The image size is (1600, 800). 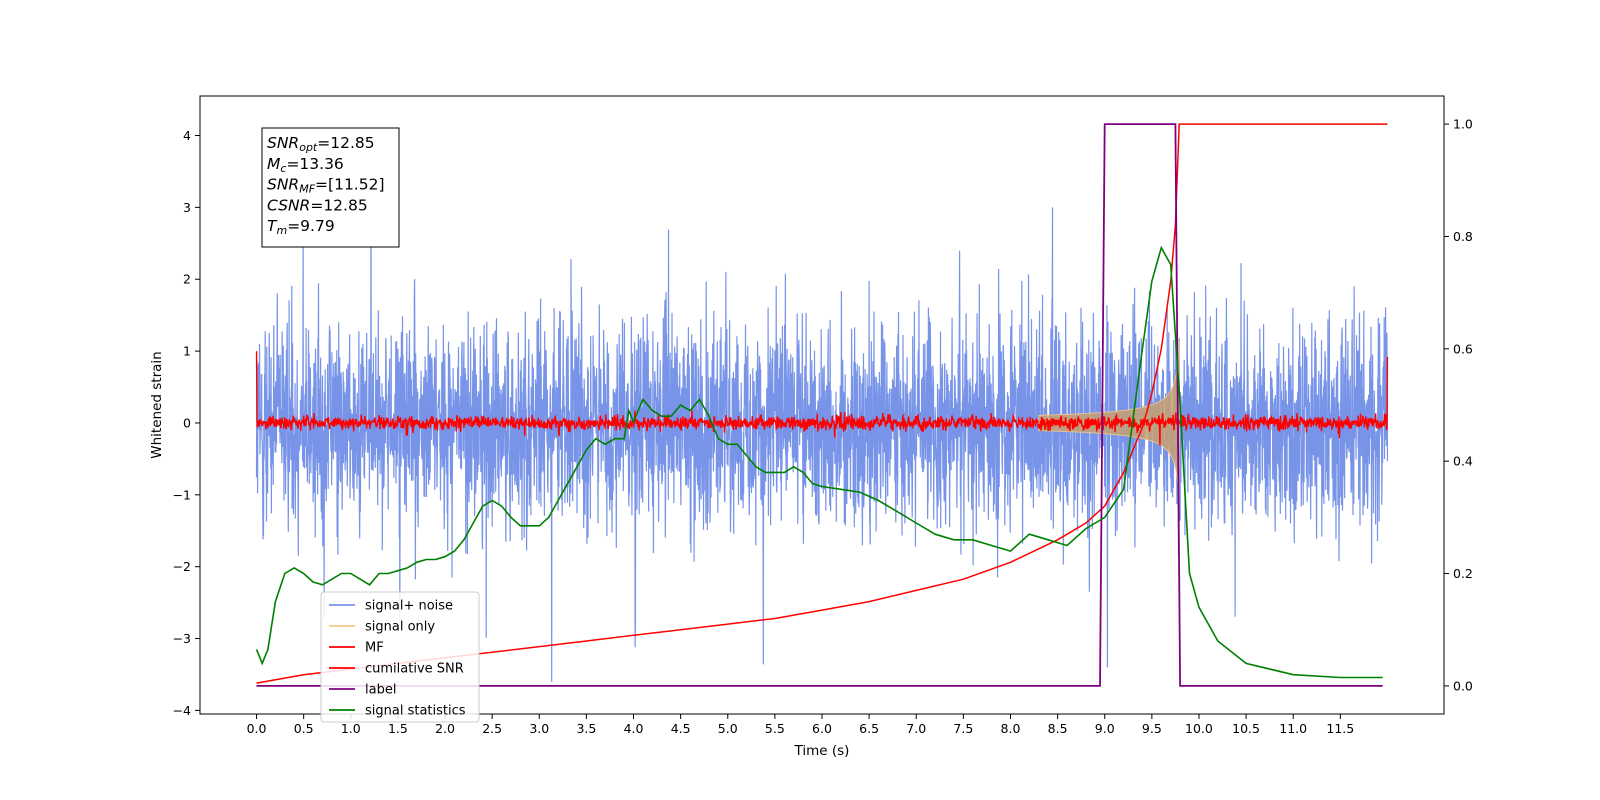 I want to click on x-tick-label: 1.0, so click(x=351, y=728).